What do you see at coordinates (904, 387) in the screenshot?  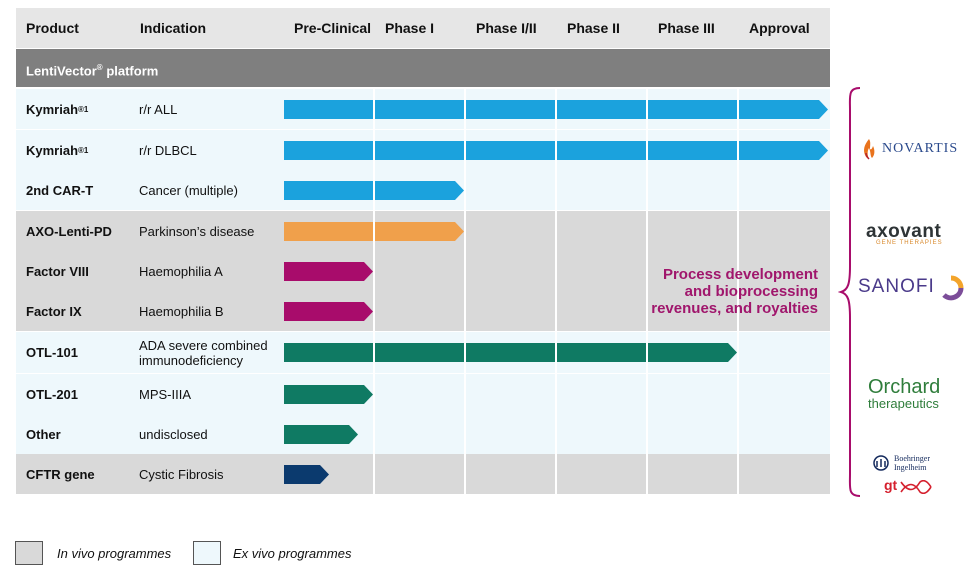 I see `orchard-text: Orchard` at bounding box center [904, 387].